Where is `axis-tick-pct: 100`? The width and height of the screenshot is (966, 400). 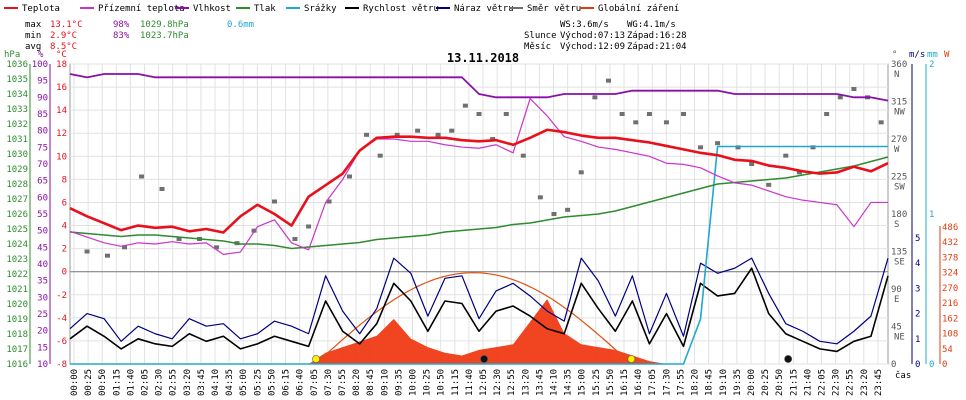 axis-tick-pct: 100 is located at coordinates (40, 65).